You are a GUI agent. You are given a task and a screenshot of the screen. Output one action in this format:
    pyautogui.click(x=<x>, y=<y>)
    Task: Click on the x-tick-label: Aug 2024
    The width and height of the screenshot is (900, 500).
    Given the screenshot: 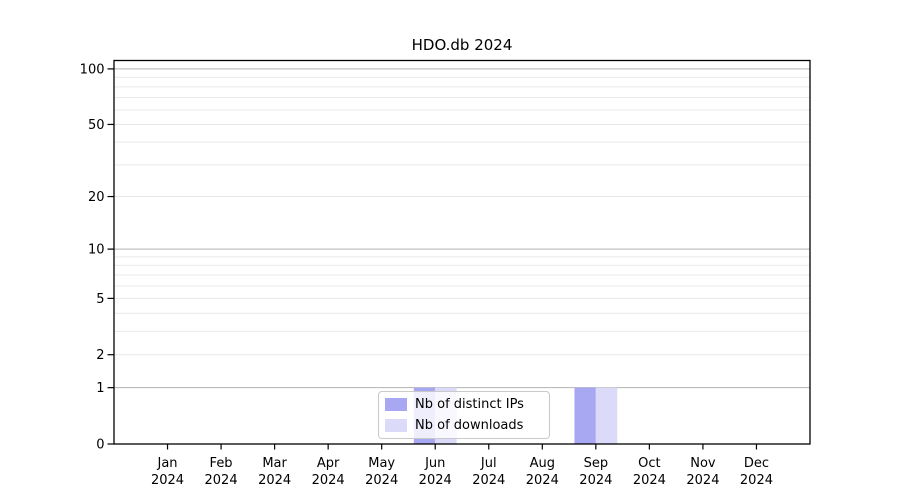 What is the action you would take?
    pyautogui.click(x=542, y=472)
    